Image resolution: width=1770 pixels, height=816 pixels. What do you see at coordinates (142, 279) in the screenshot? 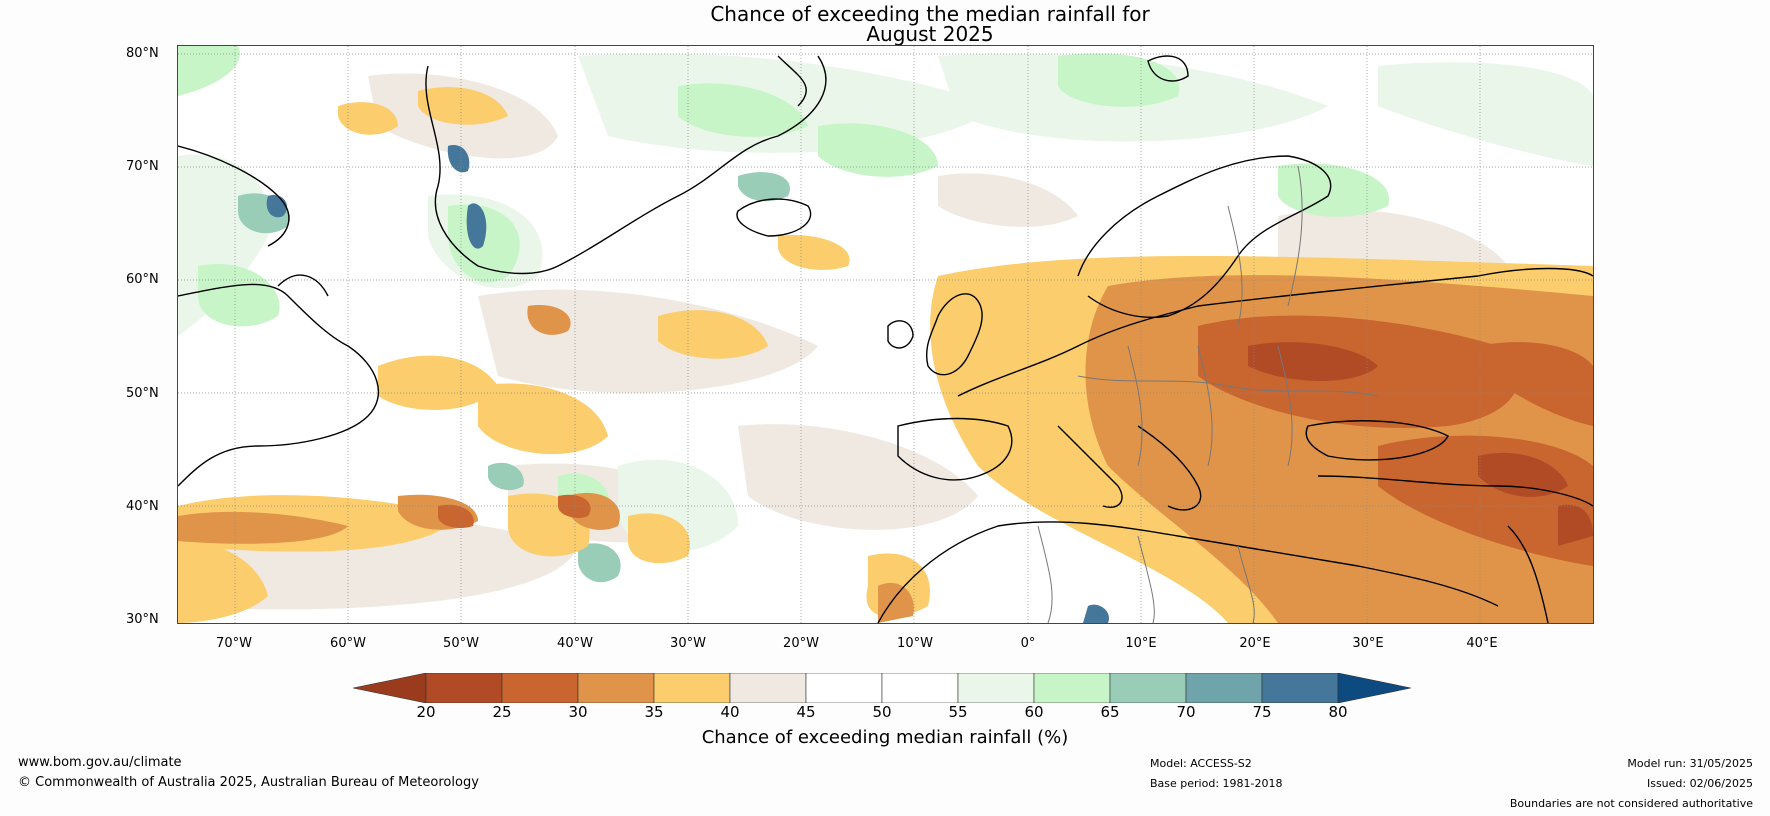
I see `lat-label-60n: 60°N` at bounding box center [142, 279].